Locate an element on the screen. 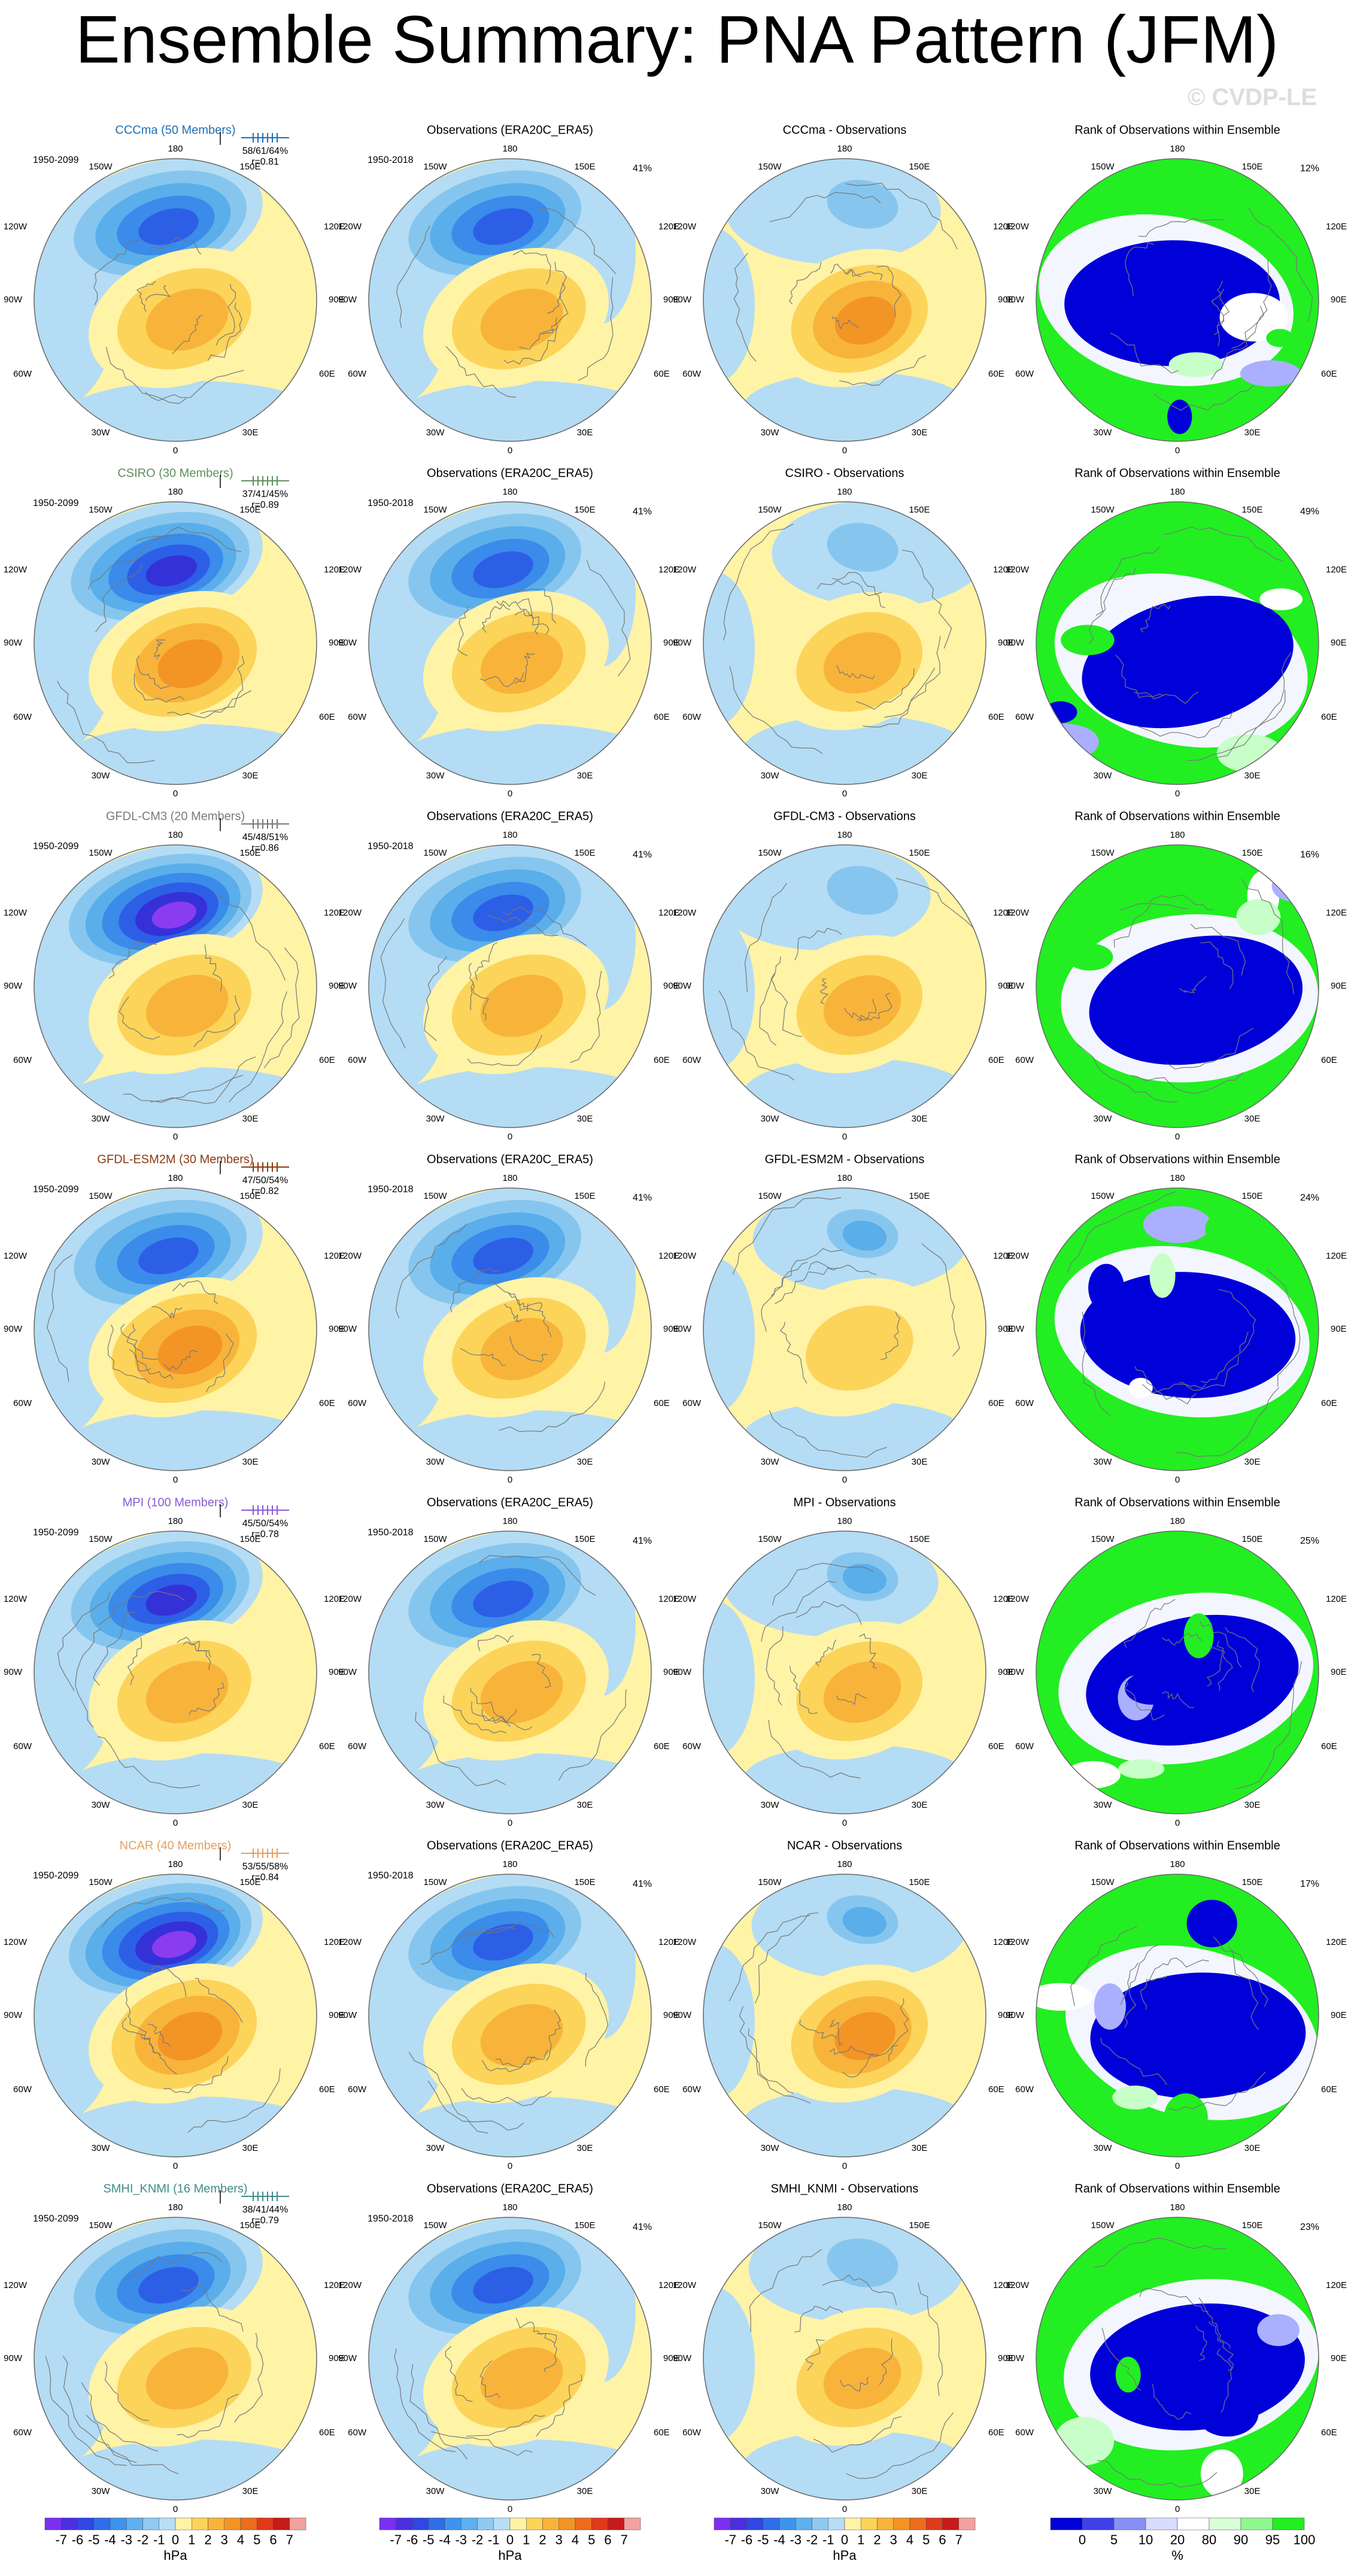 The width and height of the screenshot is (1354, 2576). model-title: SMHI_KNMI (16 Members) is located at coordinates (175, 2188).